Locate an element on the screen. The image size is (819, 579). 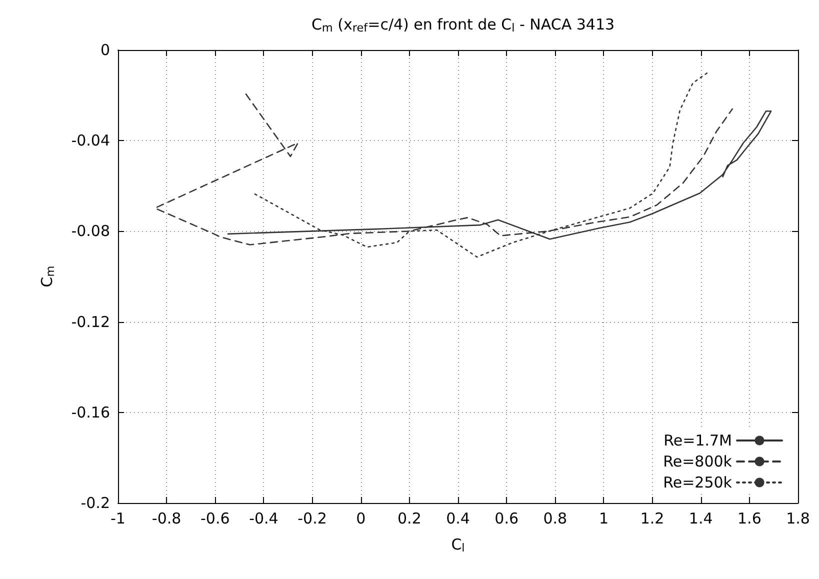
y-tick-label: -0.16 is located at coordinates (90, 412).